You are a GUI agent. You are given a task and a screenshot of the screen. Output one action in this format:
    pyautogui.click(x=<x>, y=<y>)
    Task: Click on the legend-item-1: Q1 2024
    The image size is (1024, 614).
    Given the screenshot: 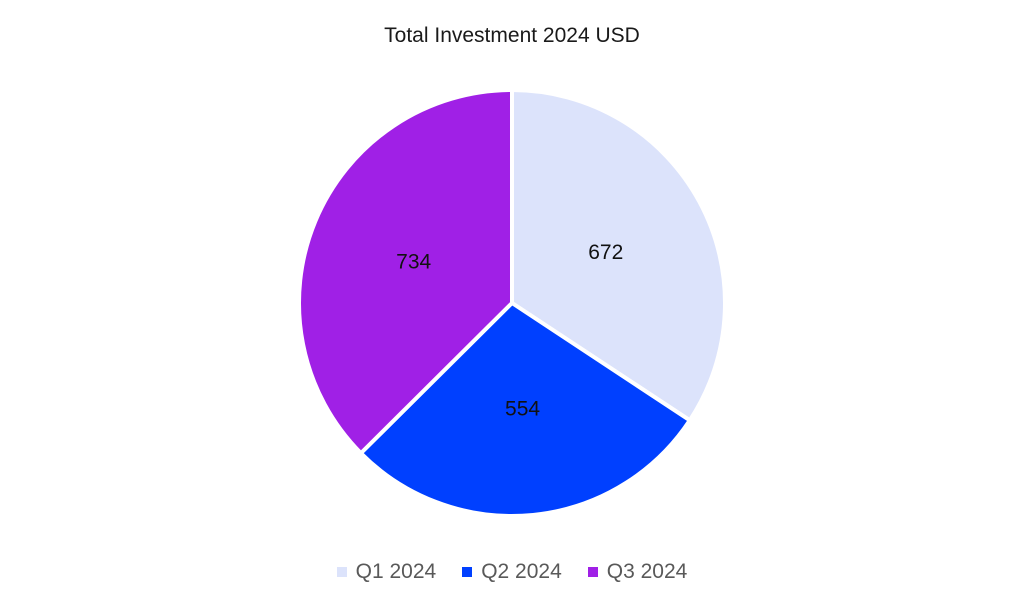 What is the action you would take?
    pyautogui.click(x=386, y=572)
    